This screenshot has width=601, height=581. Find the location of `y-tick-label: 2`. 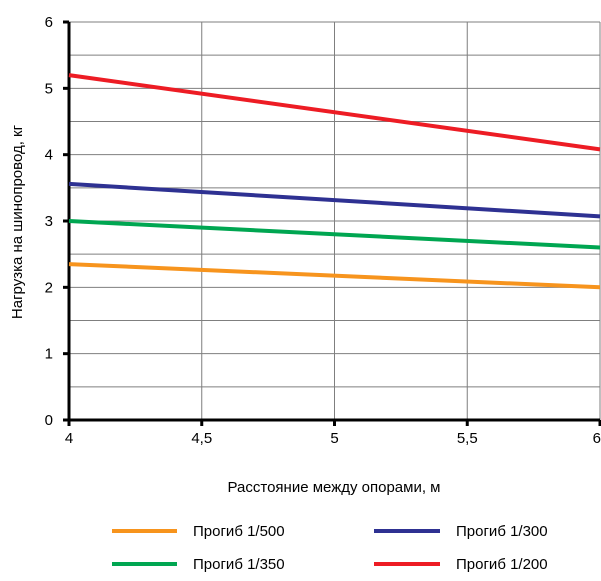

y-tick-label: 2 is located at coordinates (49, 287).